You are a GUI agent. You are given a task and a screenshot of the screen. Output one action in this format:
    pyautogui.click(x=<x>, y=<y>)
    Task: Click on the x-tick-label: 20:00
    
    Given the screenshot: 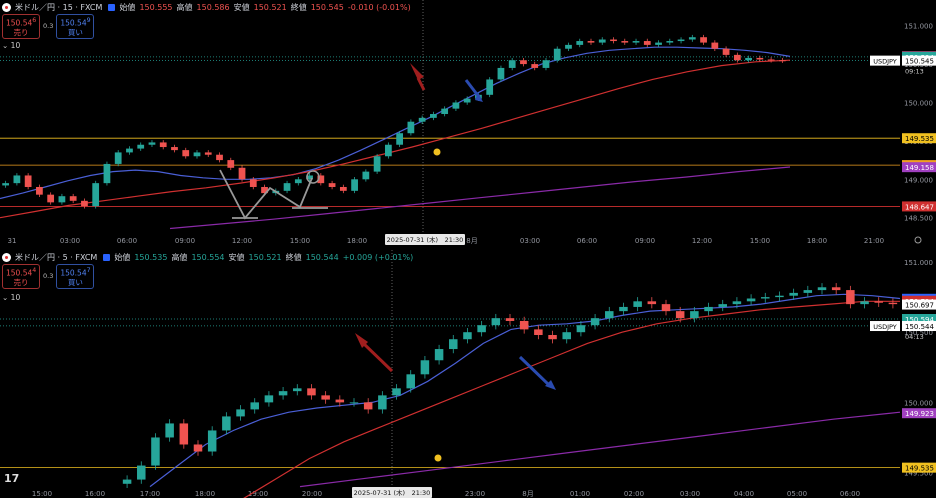 What is the action you would take?
    pyautogui.click(x=312, y=494)
    